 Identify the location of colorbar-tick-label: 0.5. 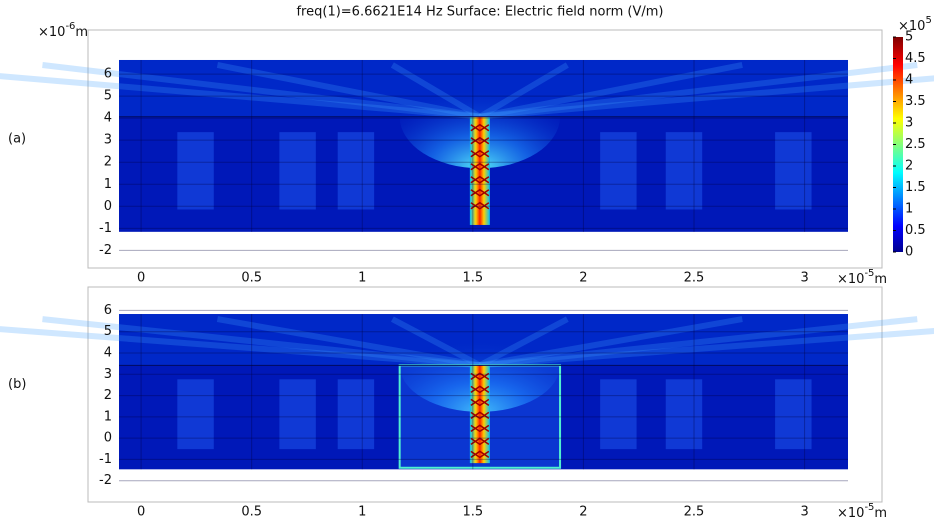
(915, 230).